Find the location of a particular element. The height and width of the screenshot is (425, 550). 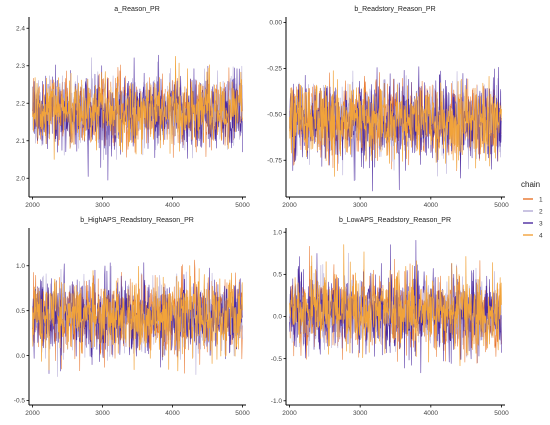

y-tick-label: -0.50 is located at coordinates (274, 115).